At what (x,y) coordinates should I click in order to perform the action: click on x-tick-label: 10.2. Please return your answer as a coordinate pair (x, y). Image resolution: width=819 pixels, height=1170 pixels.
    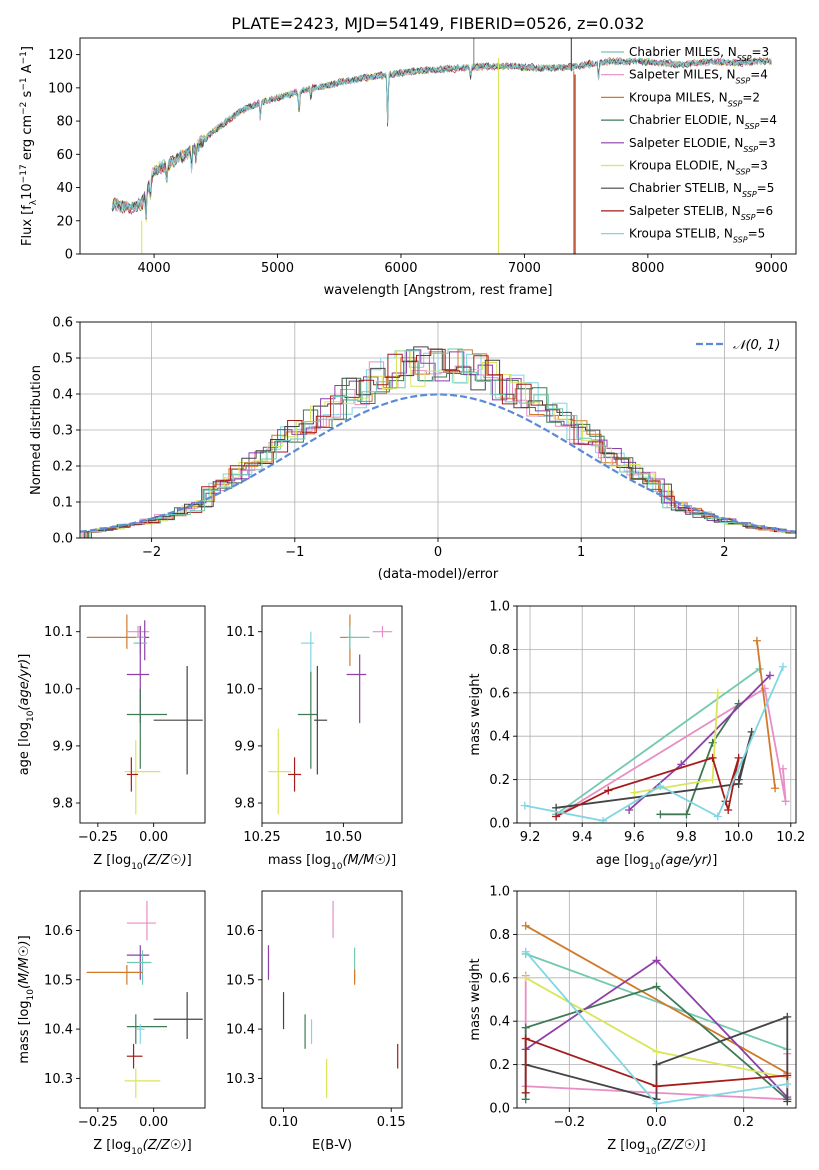
    Looking at the image, I should click on (790, 837).